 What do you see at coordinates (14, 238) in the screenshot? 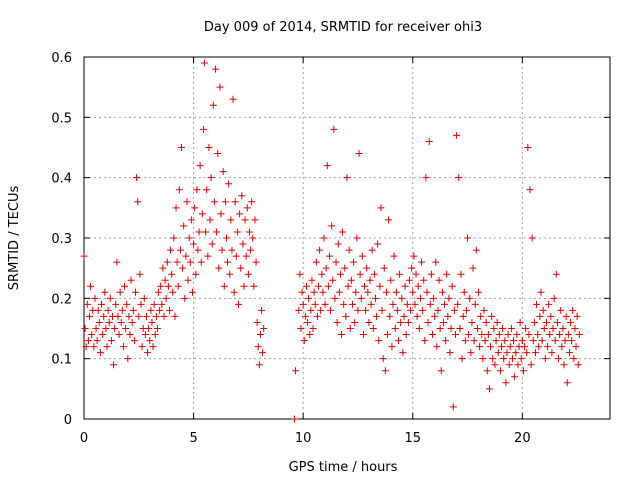
I see `y-axis-label: SRMTID / TECUs` at bounding box center [14, 238].